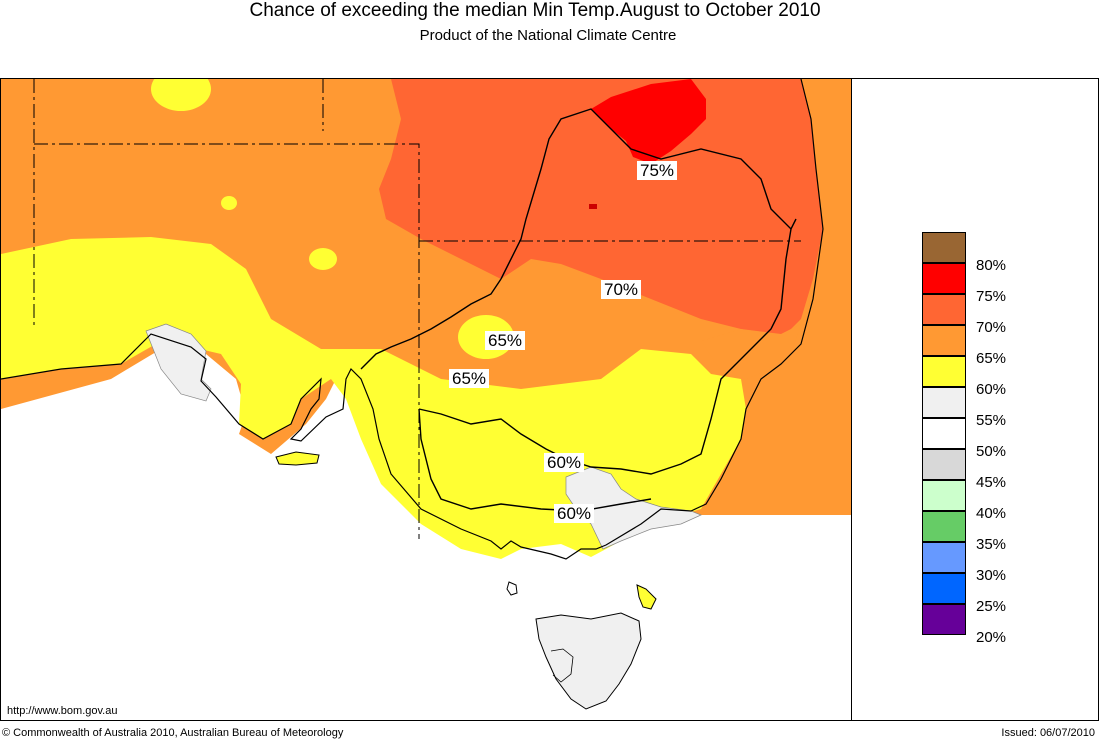  What do you see at coordinates (991, 296) in the screenshot?
I see `legend-label-75: 75%` at bounding box center [991, 296].